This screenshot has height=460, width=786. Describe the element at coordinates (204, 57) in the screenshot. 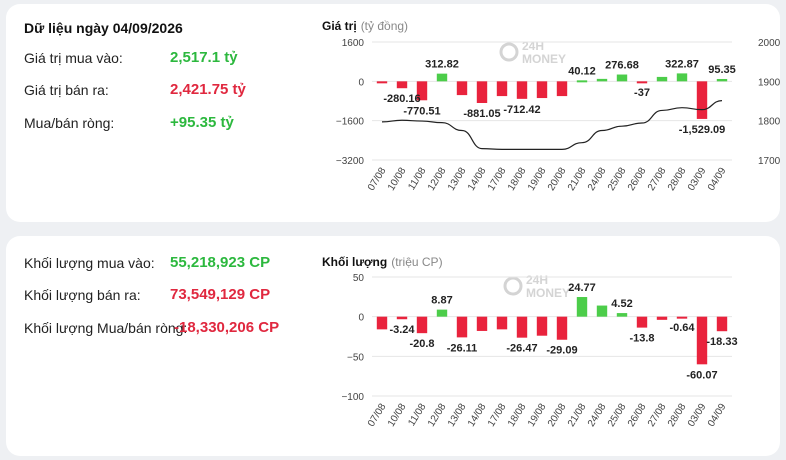

I see `buy-value: 2,517.1 tỷ` at that location.